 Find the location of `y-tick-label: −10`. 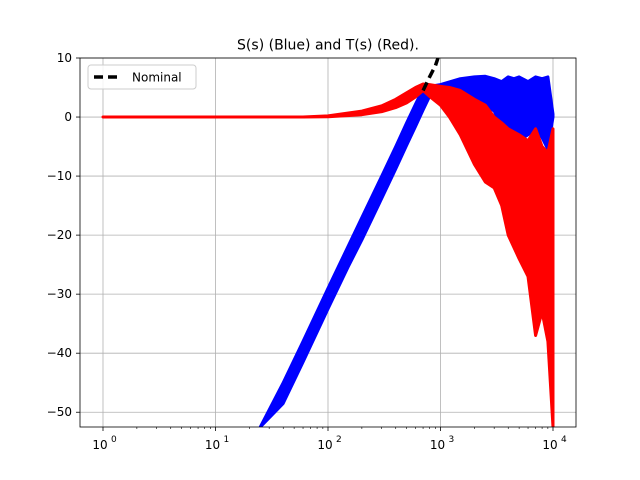

y-tick-label: −10 is located at coordinates (59, 176).